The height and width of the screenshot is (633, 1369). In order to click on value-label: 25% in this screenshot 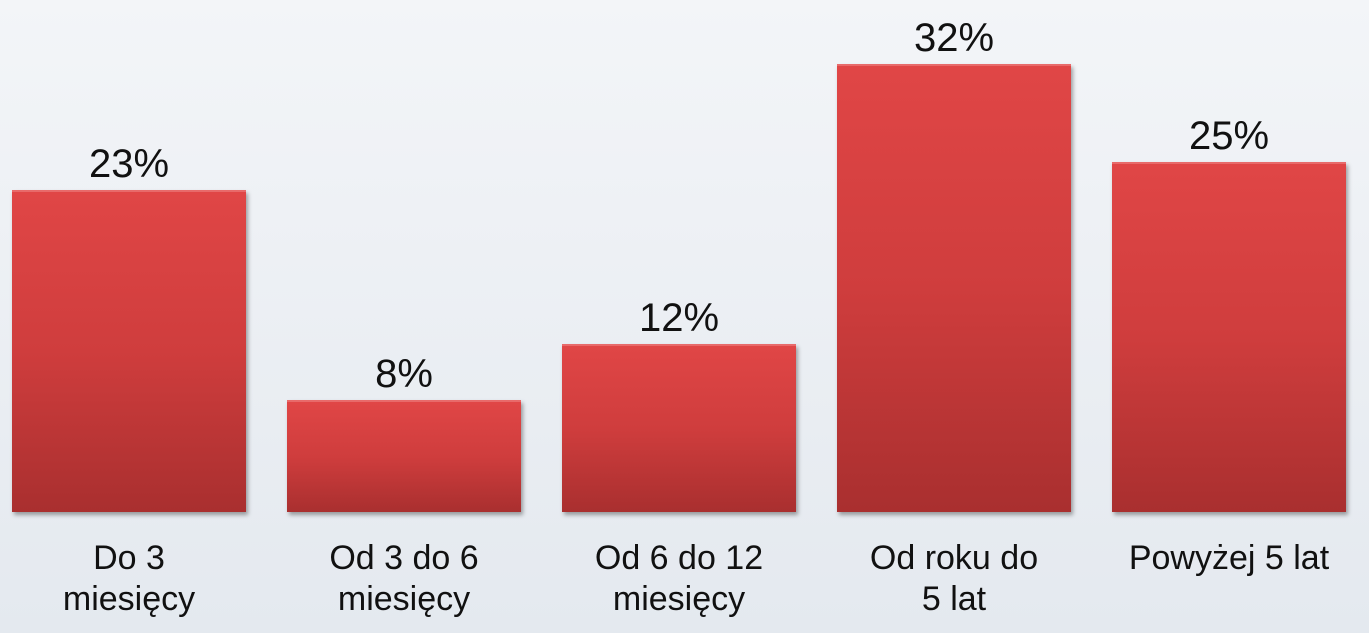, I will do `click(1229, 136)`.